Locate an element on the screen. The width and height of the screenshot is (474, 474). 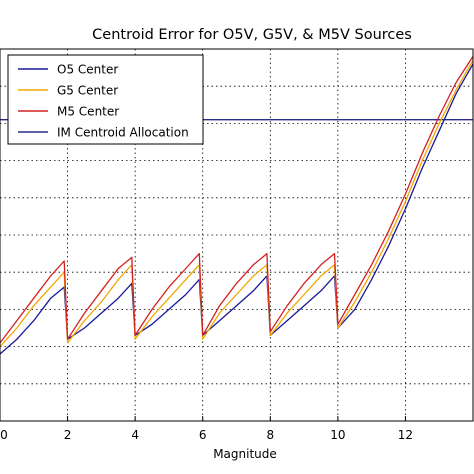
x-tick-label-1: 2 is located at coordinates (68, 435).